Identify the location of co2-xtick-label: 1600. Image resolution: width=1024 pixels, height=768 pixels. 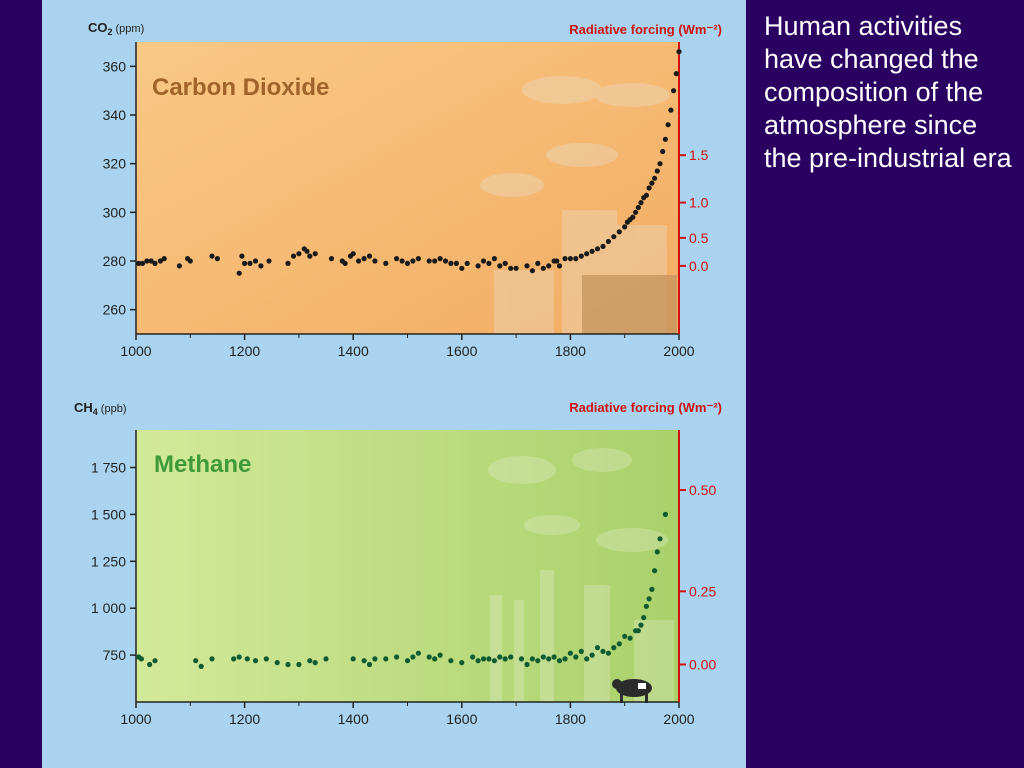
(461, 351).